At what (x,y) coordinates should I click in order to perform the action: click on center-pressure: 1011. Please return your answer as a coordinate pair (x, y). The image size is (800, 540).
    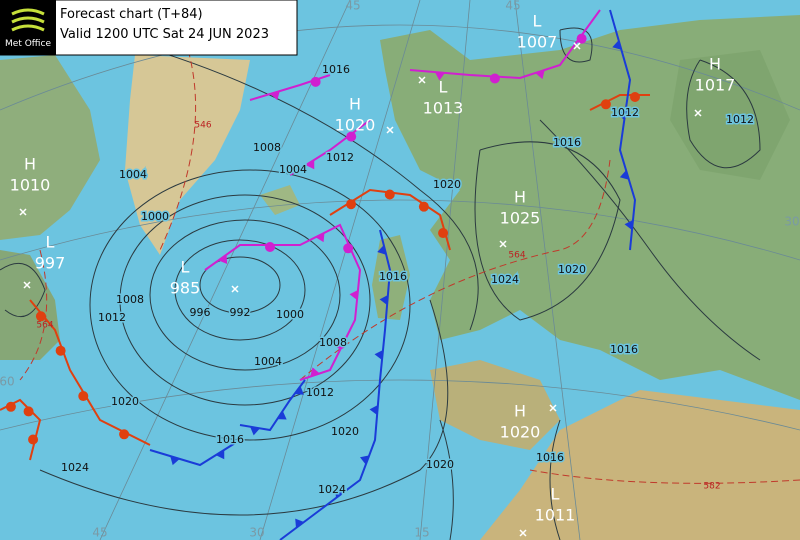
    Looking at the image, I should click on (555, 515).